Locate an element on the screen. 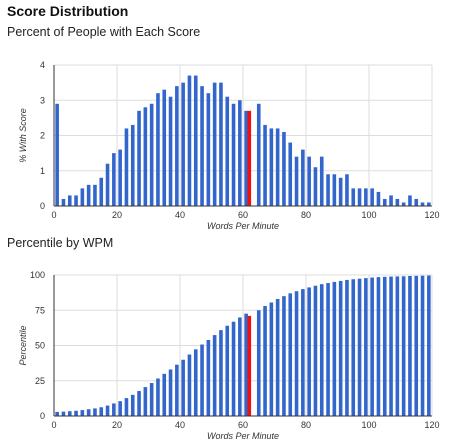 This screenshot has width=450, height=445. dist-y-tick-label: 0 is located at coordinates (42, 206).